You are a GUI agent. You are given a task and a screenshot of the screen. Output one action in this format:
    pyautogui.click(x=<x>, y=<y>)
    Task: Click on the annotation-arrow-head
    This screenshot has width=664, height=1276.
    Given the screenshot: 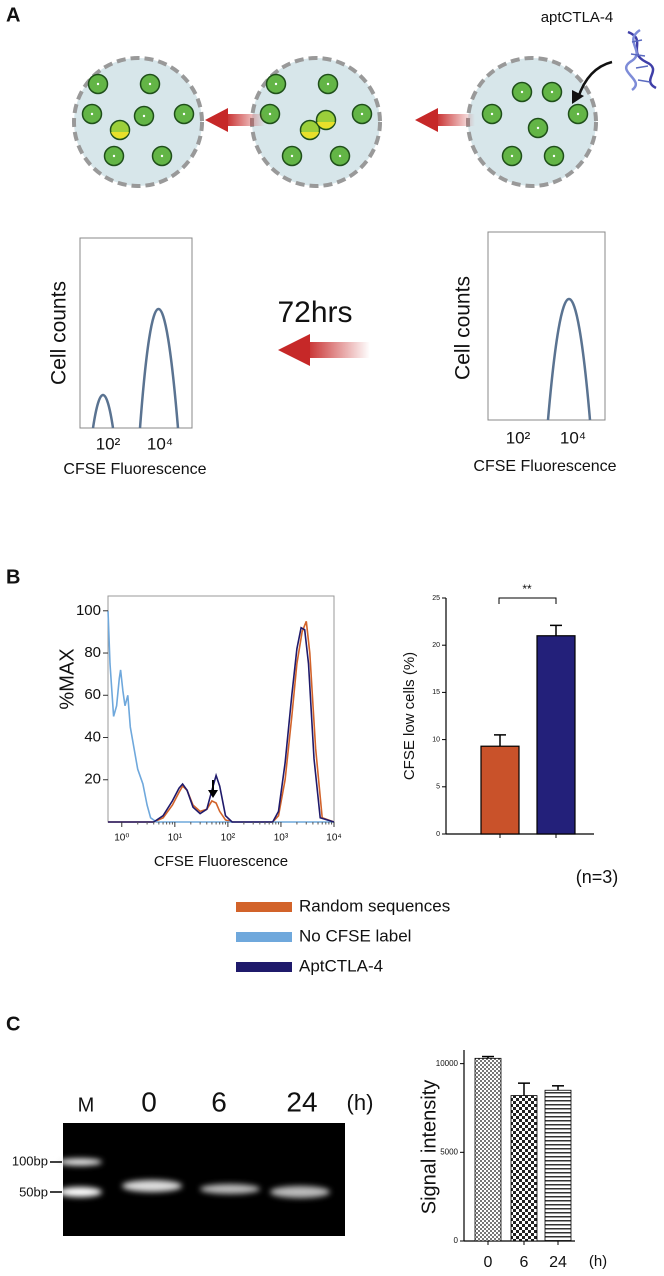 What is the action you would take?
    pyautogui.click(x=213, y=794)
    